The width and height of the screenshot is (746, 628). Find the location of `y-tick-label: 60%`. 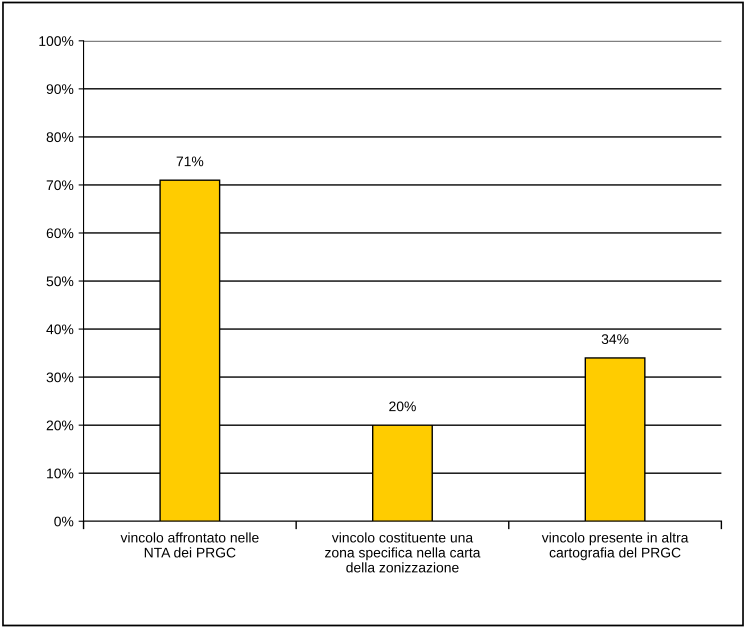

y-tick-label: 60% is located at coordinates (60, 233).